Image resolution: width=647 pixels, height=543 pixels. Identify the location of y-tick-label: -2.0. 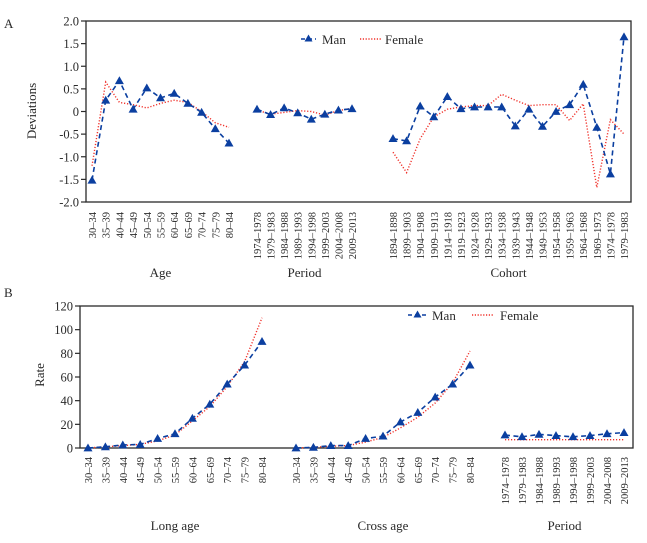
(69, 203).